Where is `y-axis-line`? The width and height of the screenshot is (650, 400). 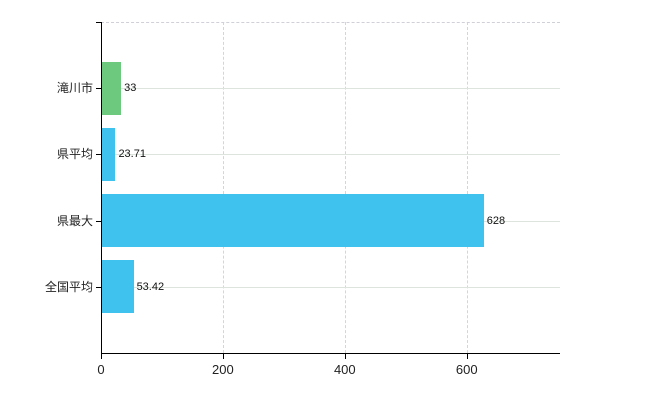 y-axis-line is located at coordinates (101, 187).